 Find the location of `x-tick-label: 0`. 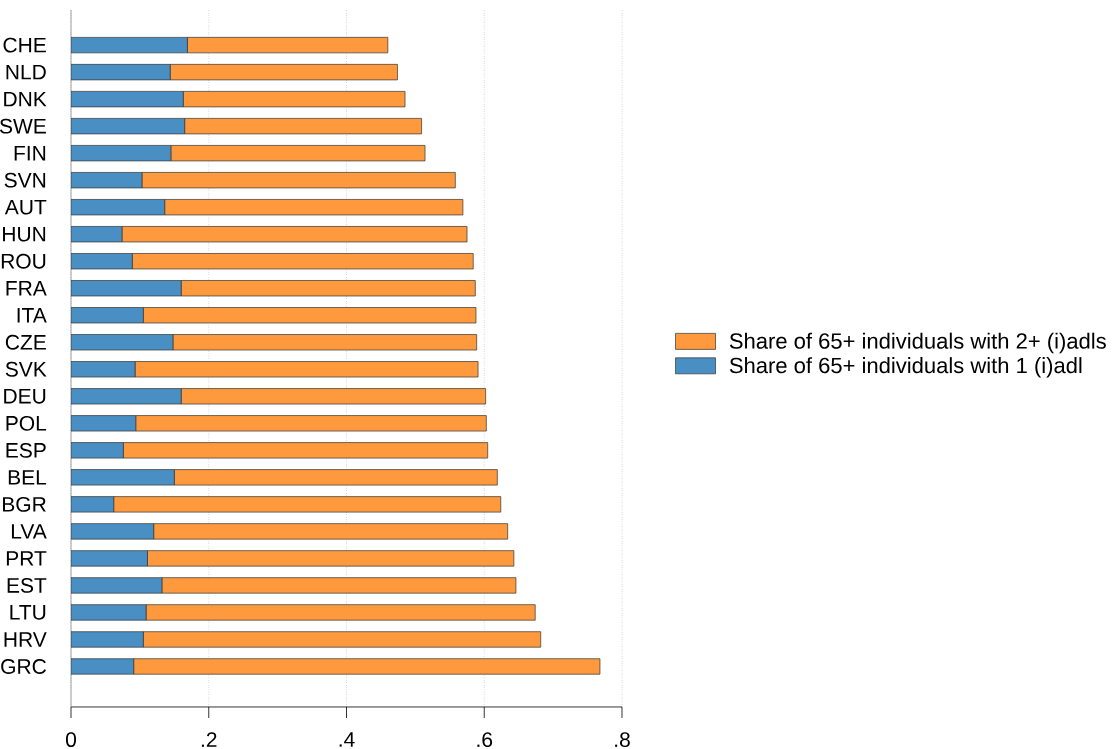

x-tick-label: 0 is located at coordinates (71, 740).